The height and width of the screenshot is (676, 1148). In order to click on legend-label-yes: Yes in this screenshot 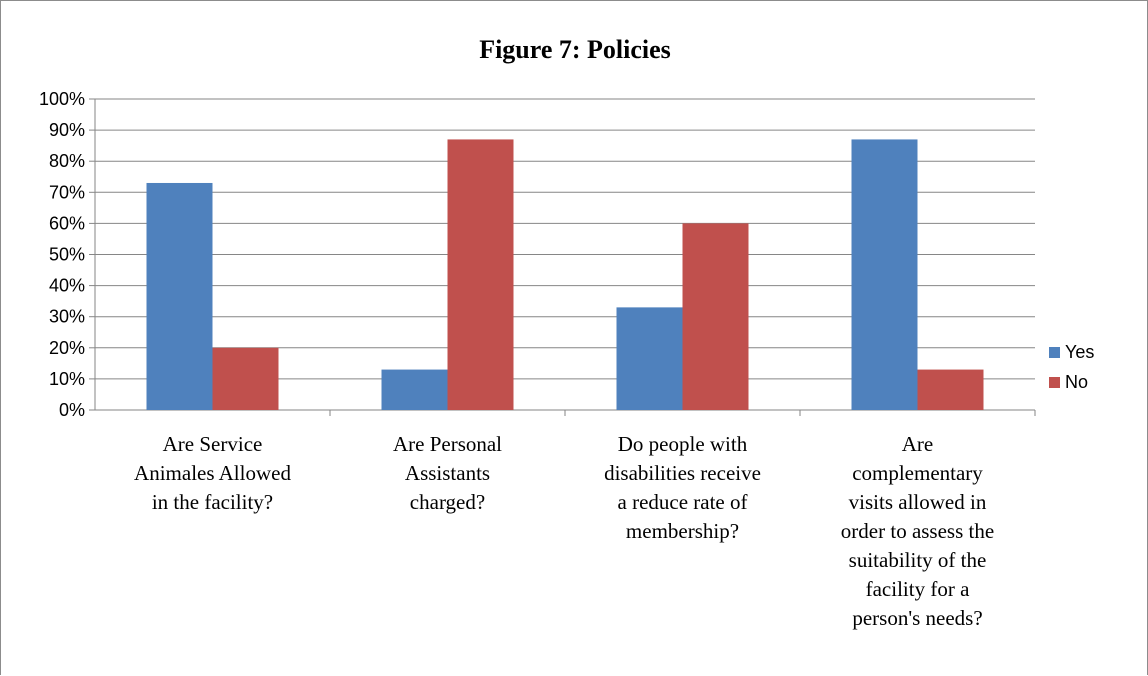, I will do `click(1079, 352)`.